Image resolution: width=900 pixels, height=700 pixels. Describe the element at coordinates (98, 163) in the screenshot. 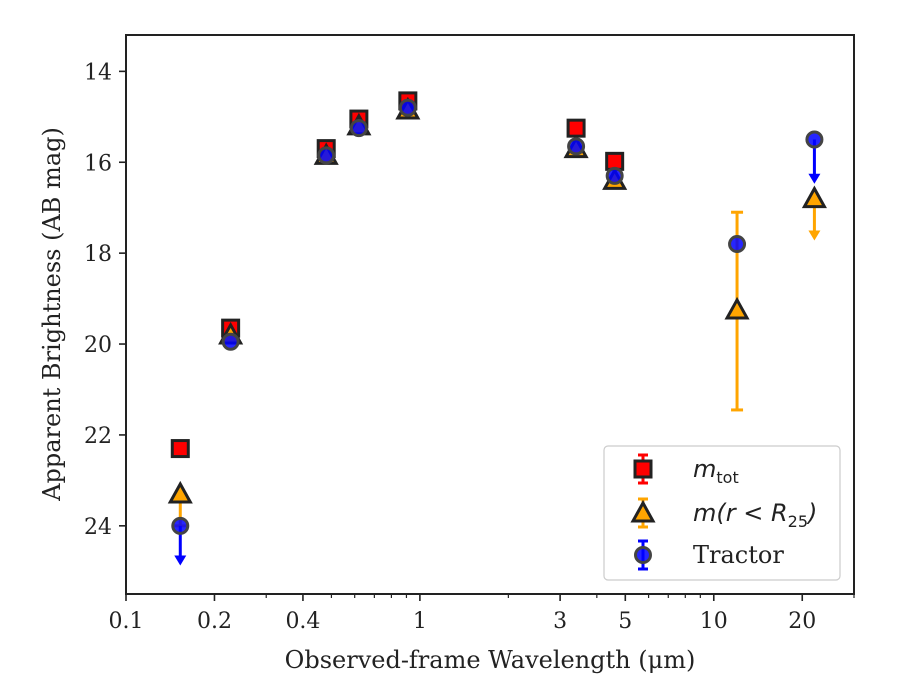

I see `y-tick-label: 16` at that location.